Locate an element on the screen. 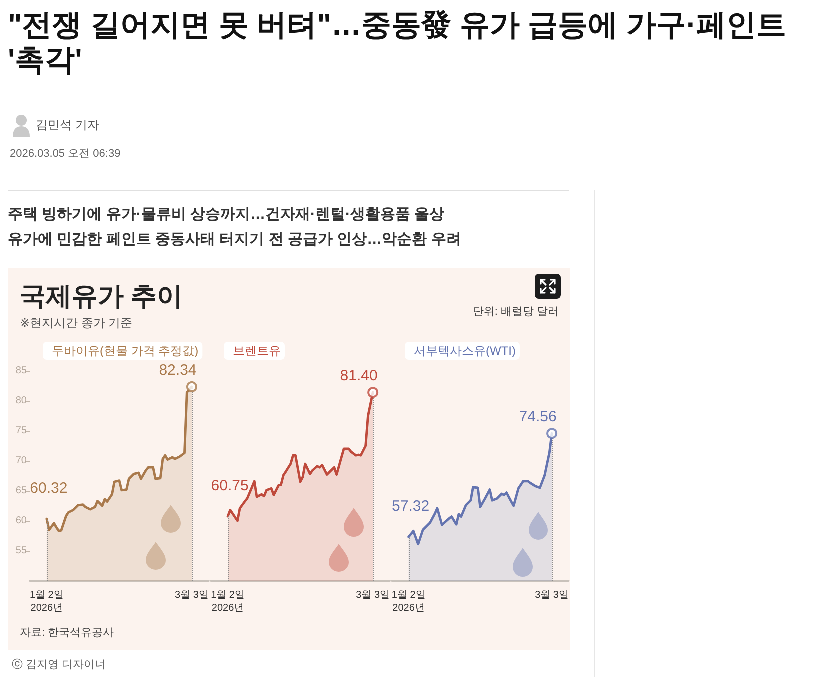 The width and height of the screenshot is (821, 677). y-tick-label: 85 is located at coordinates (22, 371).